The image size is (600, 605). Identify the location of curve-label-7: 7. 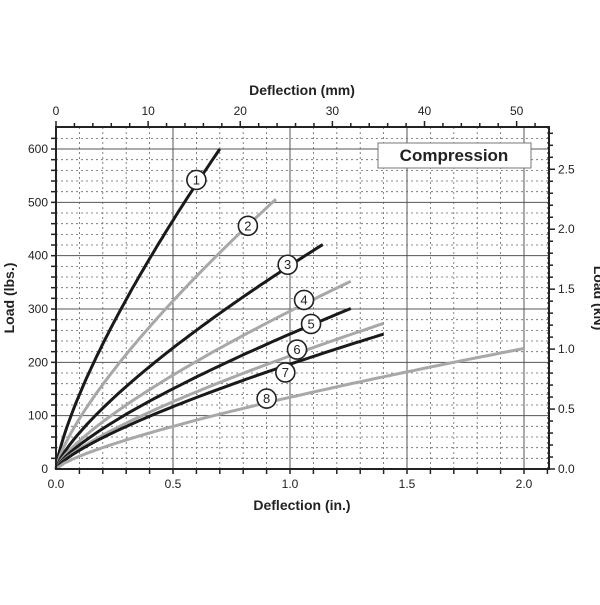
(285, 372).